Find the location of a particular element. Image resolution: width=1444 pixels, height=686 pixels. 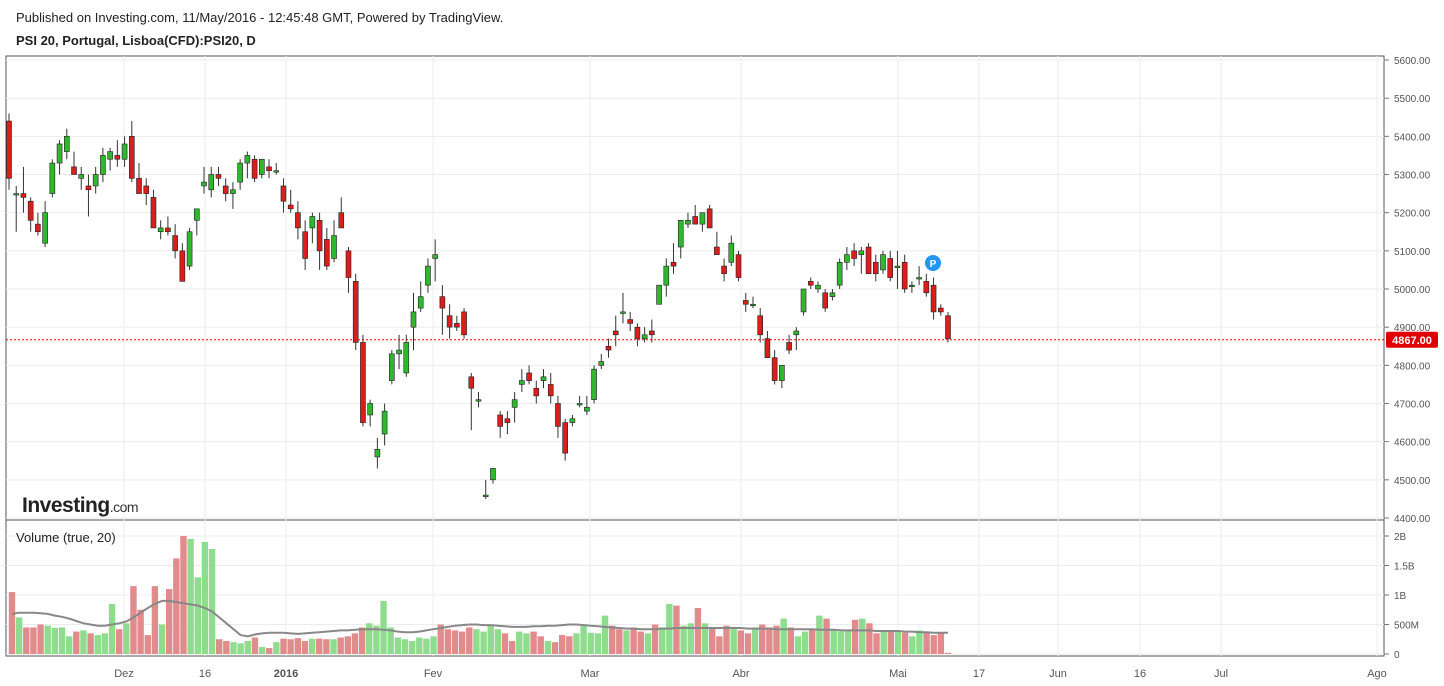

marker-label: P is located at coordinates (933, 264).